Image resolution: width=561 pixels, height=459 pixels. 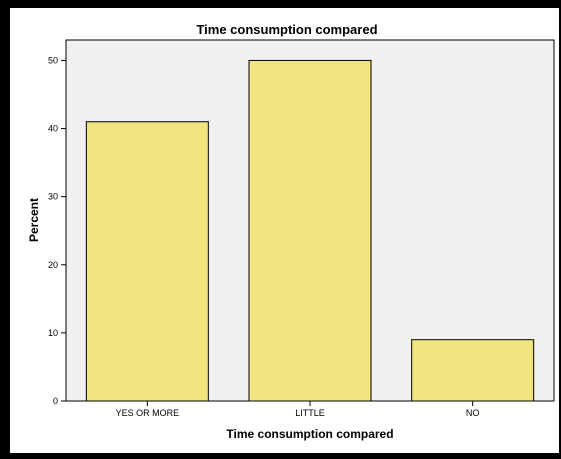 I want to click on x-axis: YES OR MORE LITTLE NO, so click(x=298, y=409).